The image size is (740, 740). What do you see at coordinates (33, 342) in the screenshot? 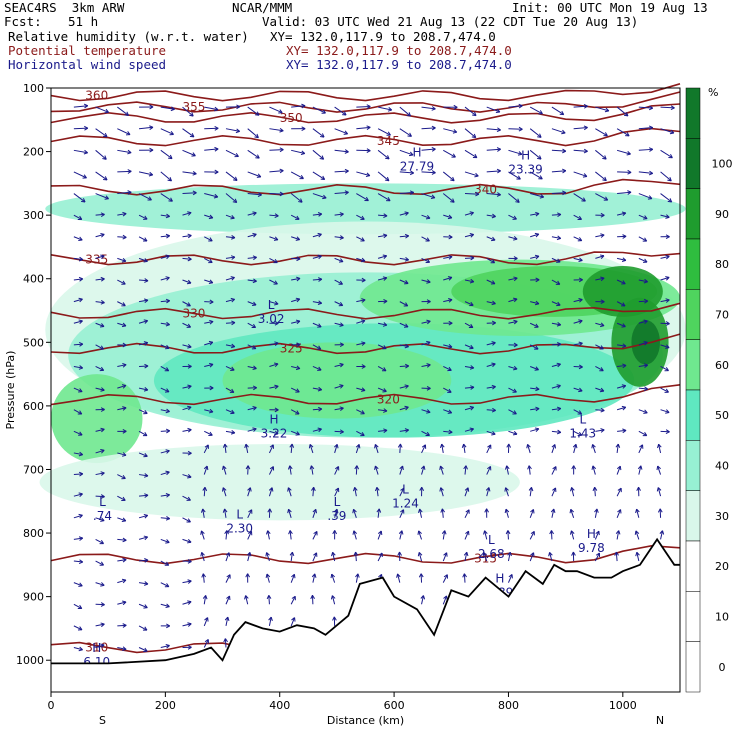
I see `y-tick-label: 500` at bounding box center [33, 342].